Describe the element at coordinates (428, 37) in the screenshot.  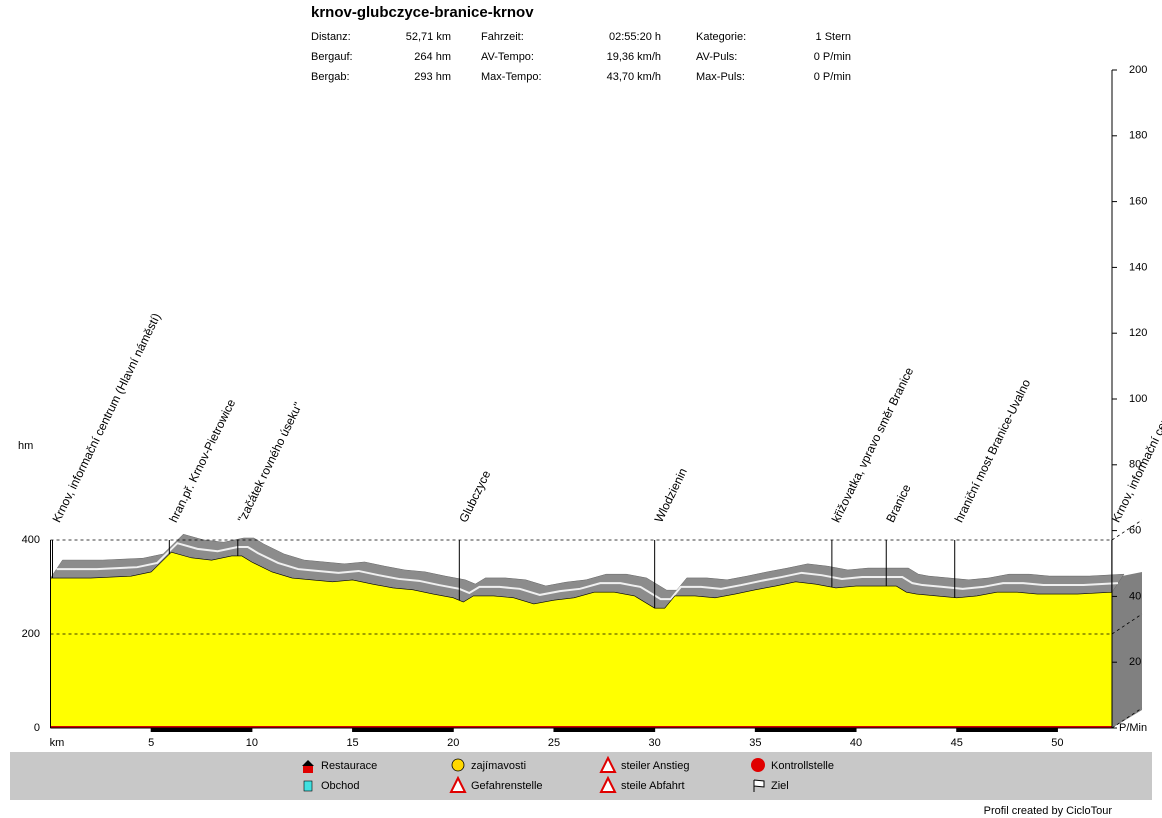
I see `stat-value: 52,71 km` at that location.